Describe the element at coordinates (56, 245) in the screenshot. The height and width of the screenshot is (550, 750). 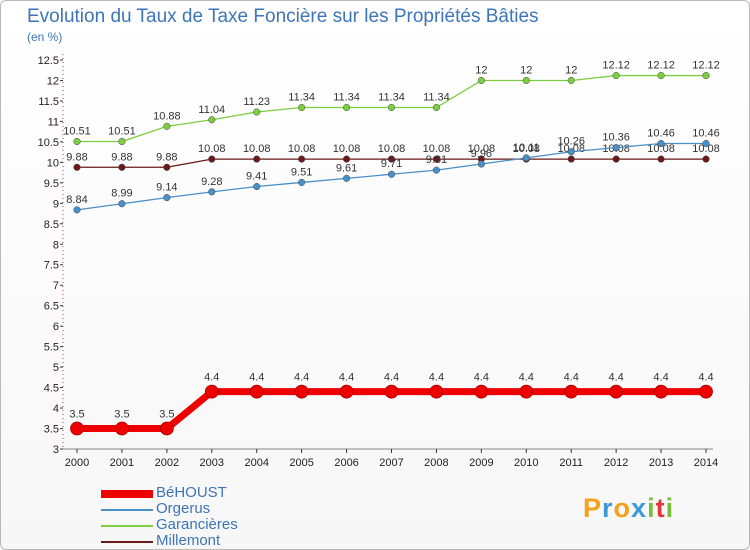
I see `y-tick-label: 8` at that location.